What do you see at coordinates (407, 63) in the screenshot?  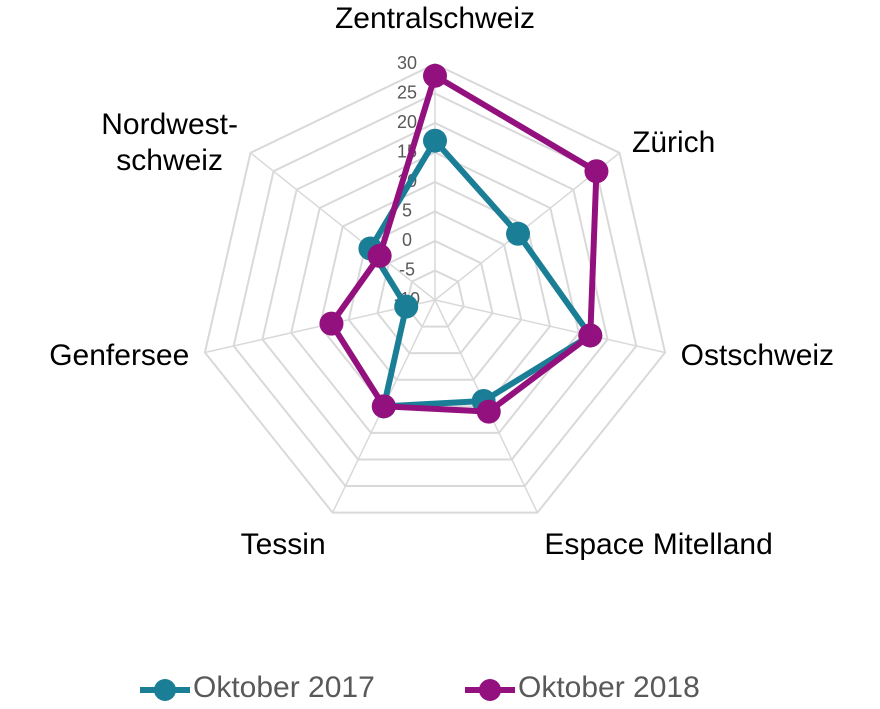 I see `y-tick-label: 30` at bounding box center [407, 63].